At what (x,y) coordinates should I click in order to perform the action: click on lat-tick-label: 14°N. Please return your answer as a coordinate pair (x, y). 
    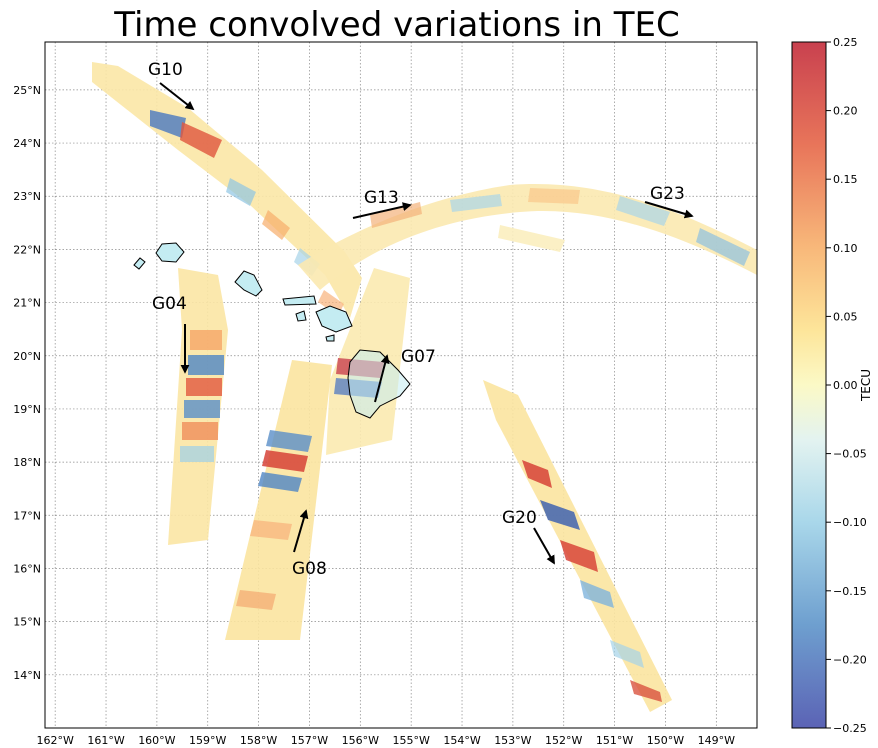
    Looking at the image, I should click on (27, 675).